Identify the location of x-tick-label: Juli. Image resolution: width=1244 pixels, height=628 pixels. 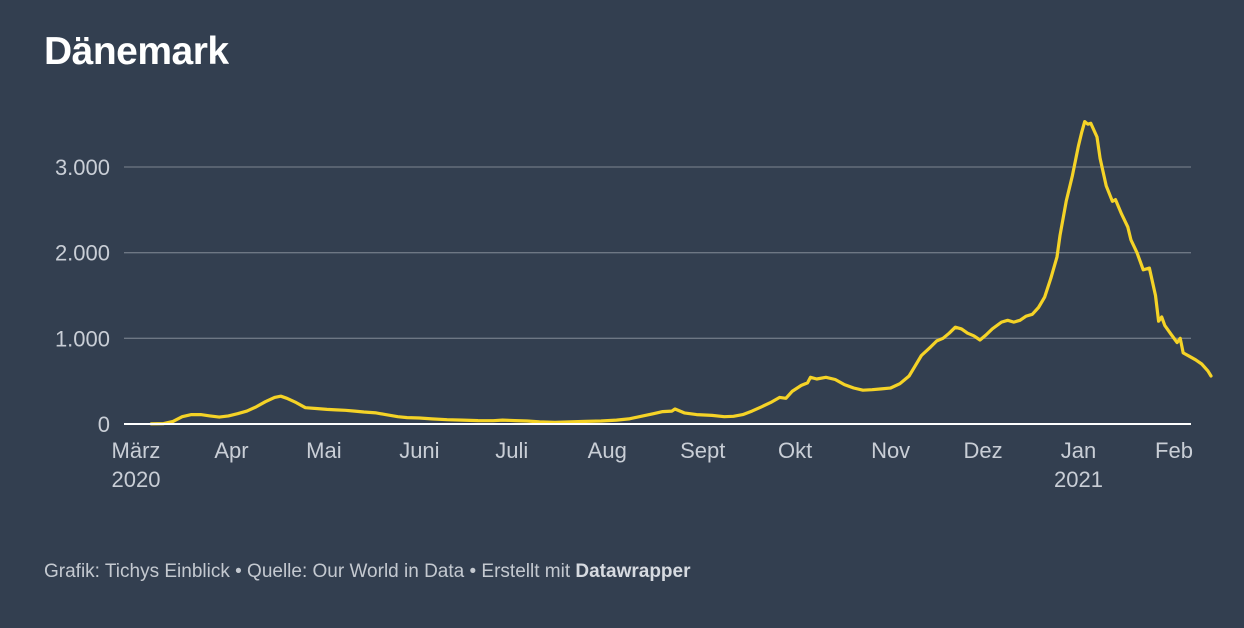
(511, 450).